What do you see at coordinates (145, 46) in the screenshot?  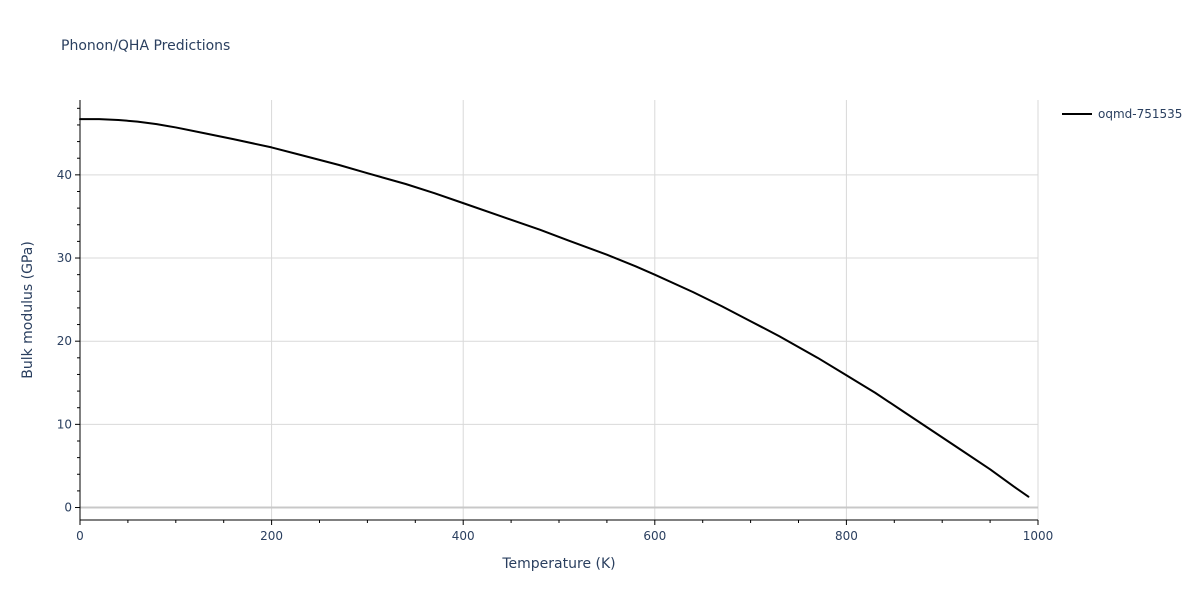 I see `chart-title: Phonon/QHA Predictions` at bounding box center [145, 46].